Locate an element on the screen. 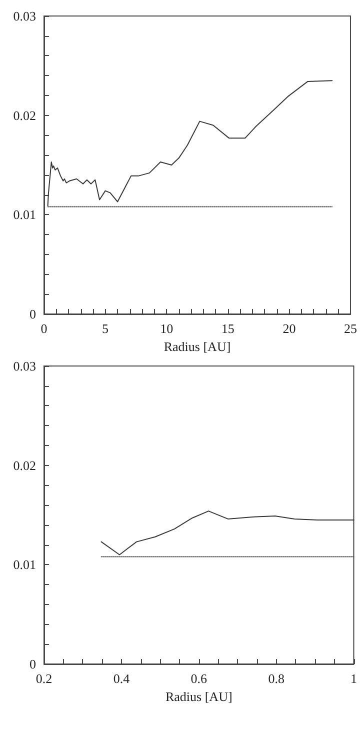 The width and height of the screenshot is (360, 732). x-tick-label: 25 is located at coordinates (350, 328).